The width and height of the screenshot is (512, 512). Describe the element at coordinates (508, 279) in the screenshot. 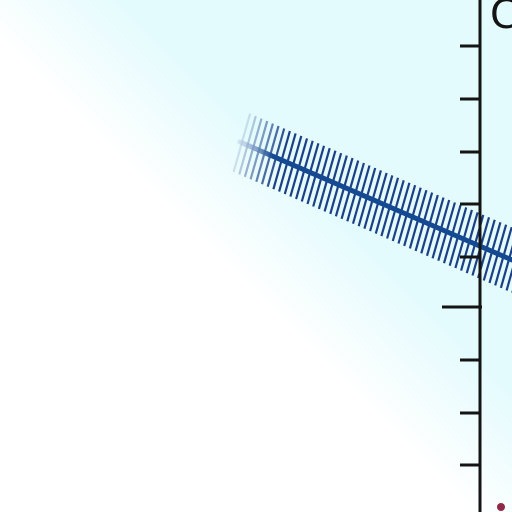

I see `hatch-stroke` at that location.